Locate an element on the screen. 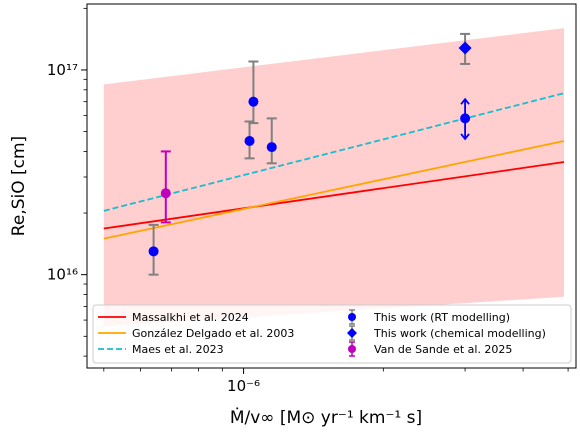 The image size is (580, 434). range-arrow-head-down is located at coordinates (465, 137).